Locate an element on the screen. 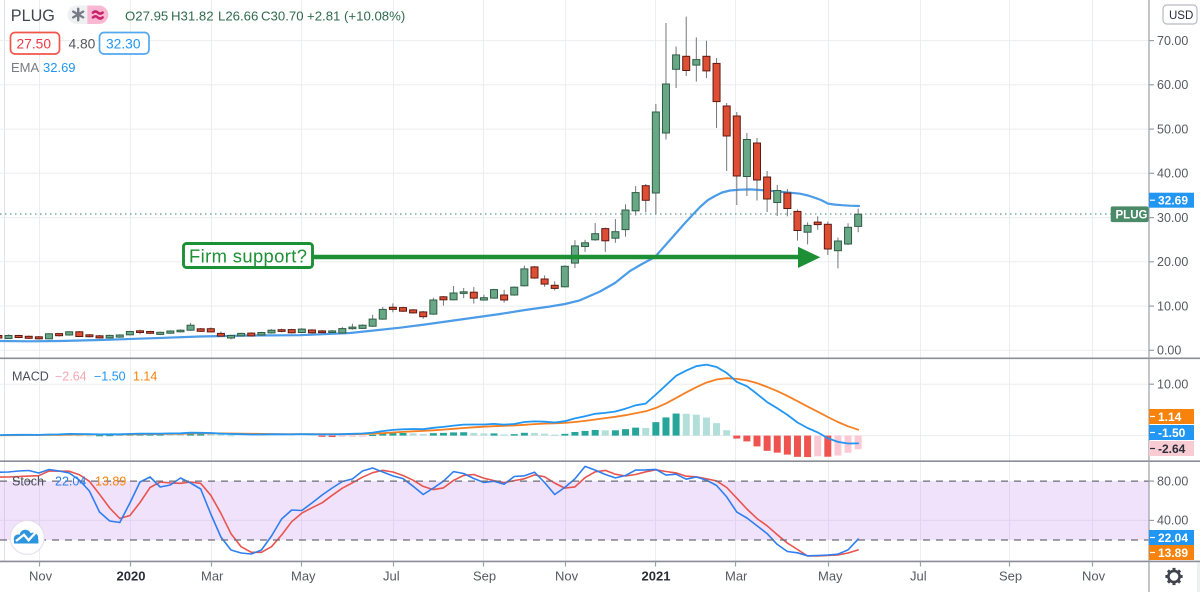 This screenshot has width=1200, height=592. svg-text: 80.00 is located at coordinates (1172, 481).